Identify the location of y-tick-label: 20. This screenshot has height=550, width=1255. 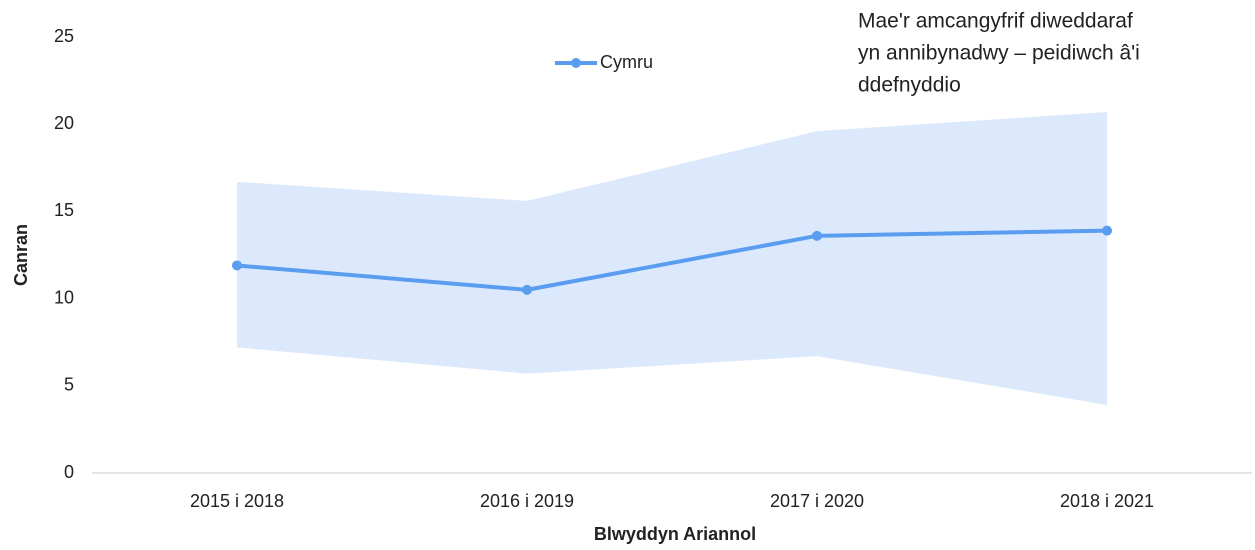
(64, 123).